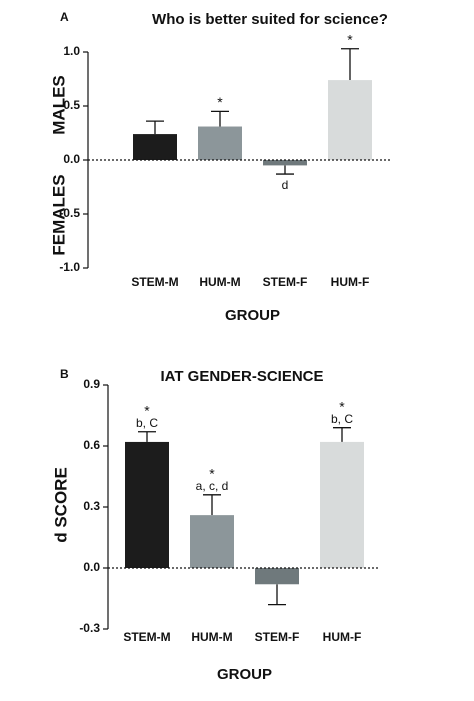  Describe the element at coordinates (91, 445) in the screenshot. I see `y-tick-label: 0.6` at that location.